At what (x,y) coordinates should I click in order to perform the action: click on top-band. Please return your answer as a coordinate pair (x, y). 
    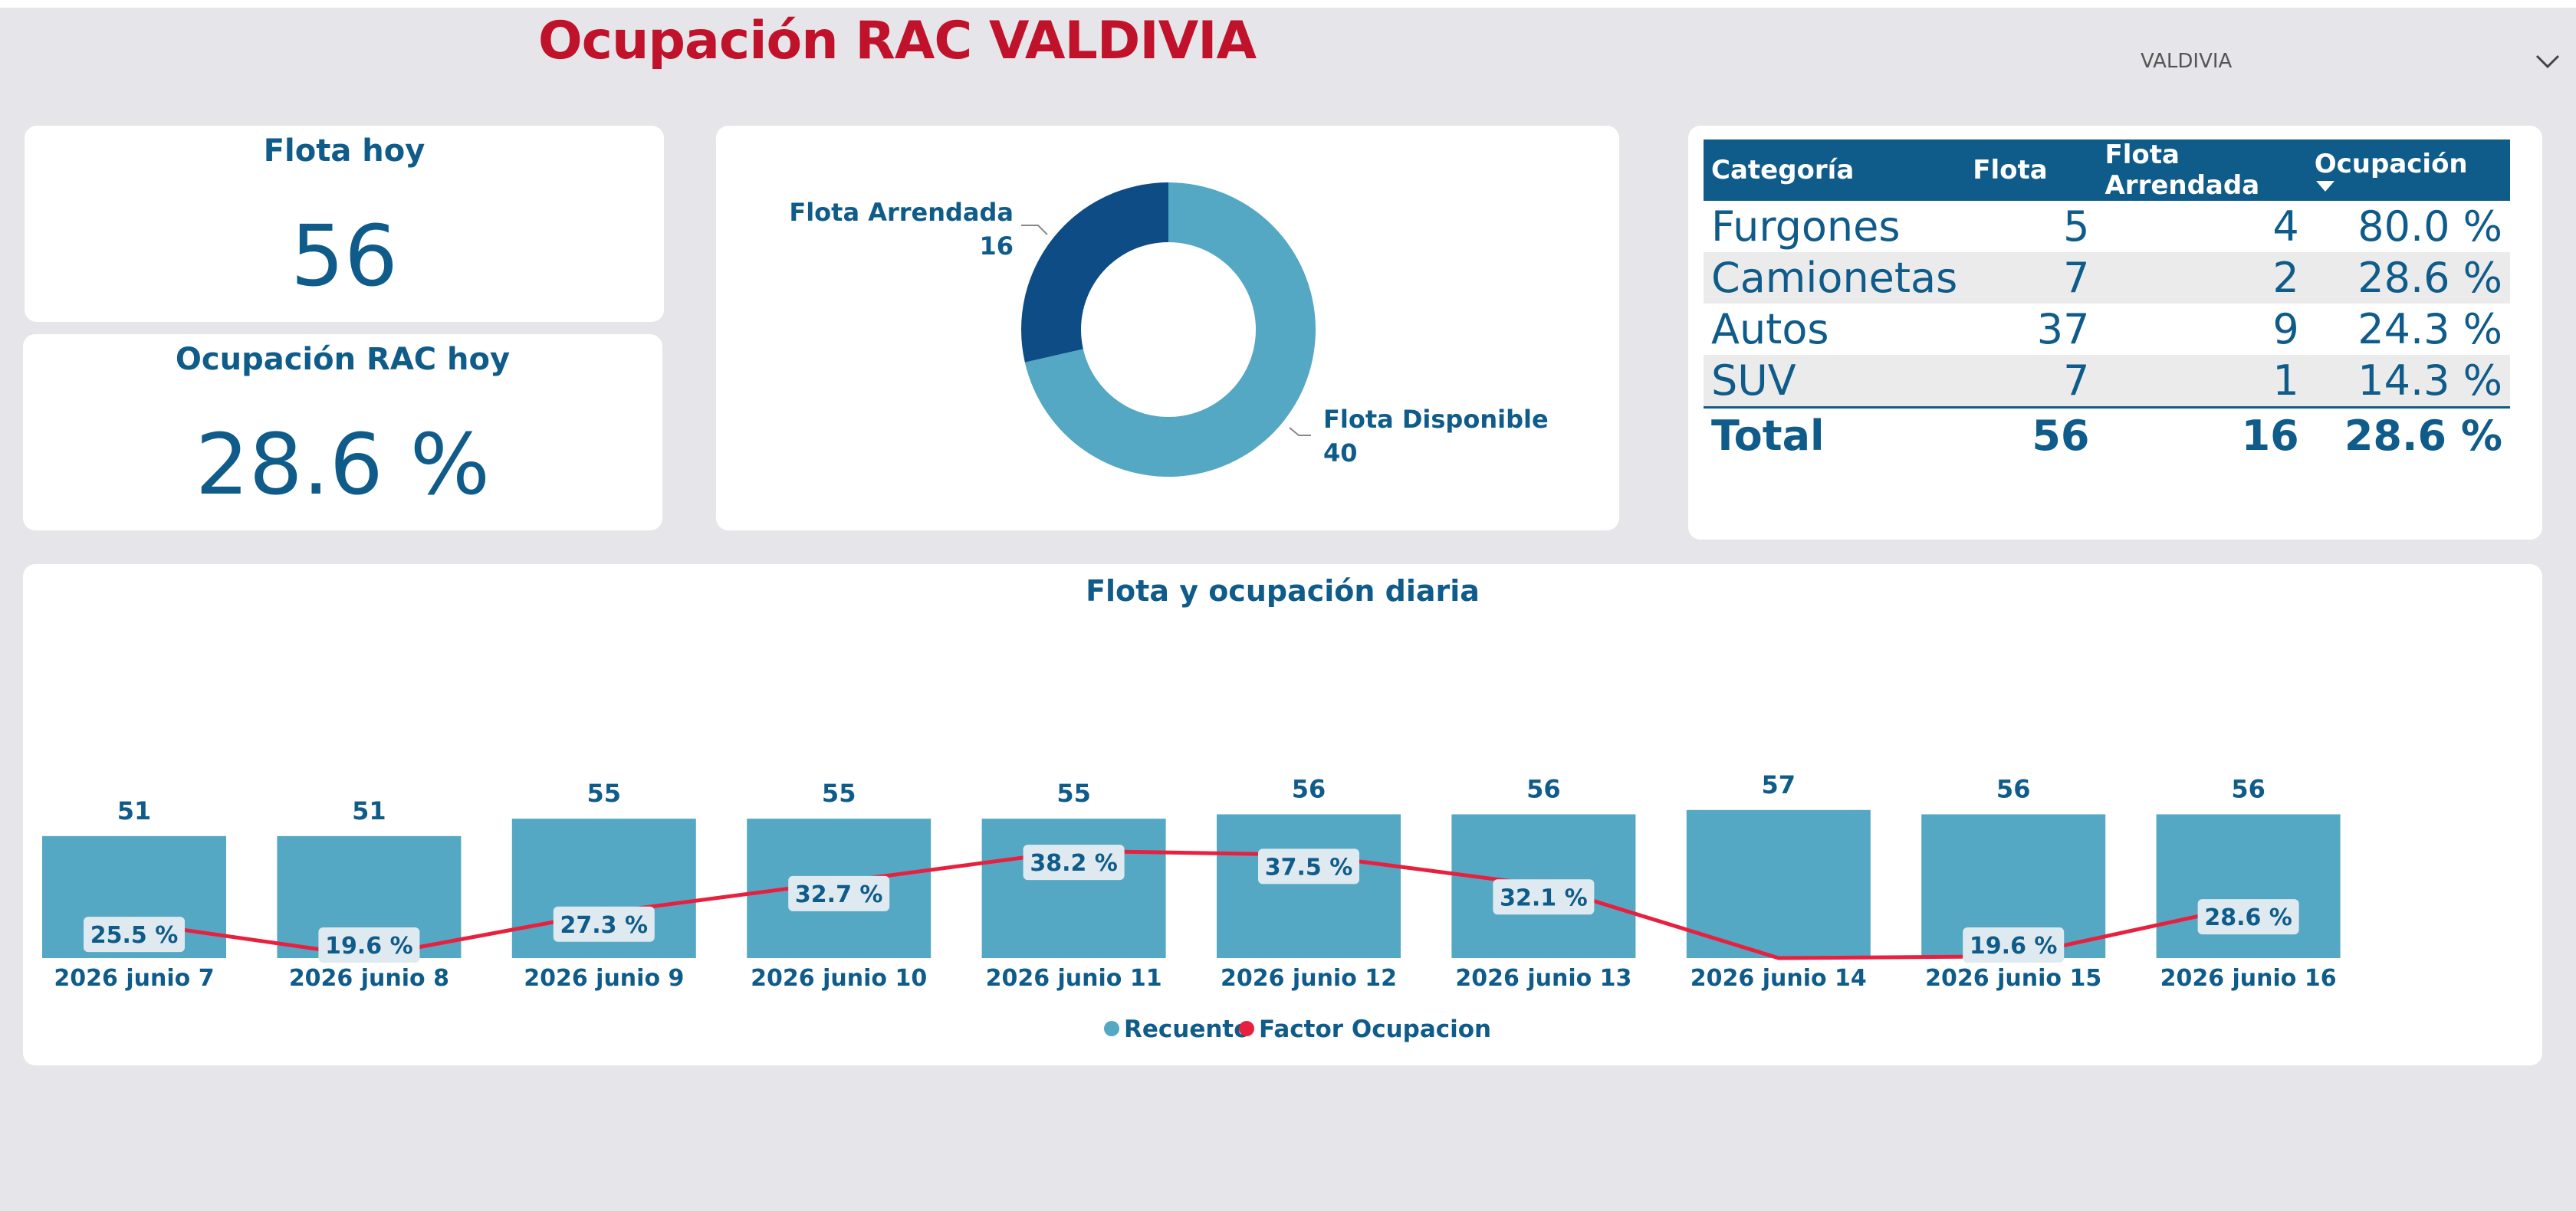
    Looking at the image, I should click on (1288, 4).